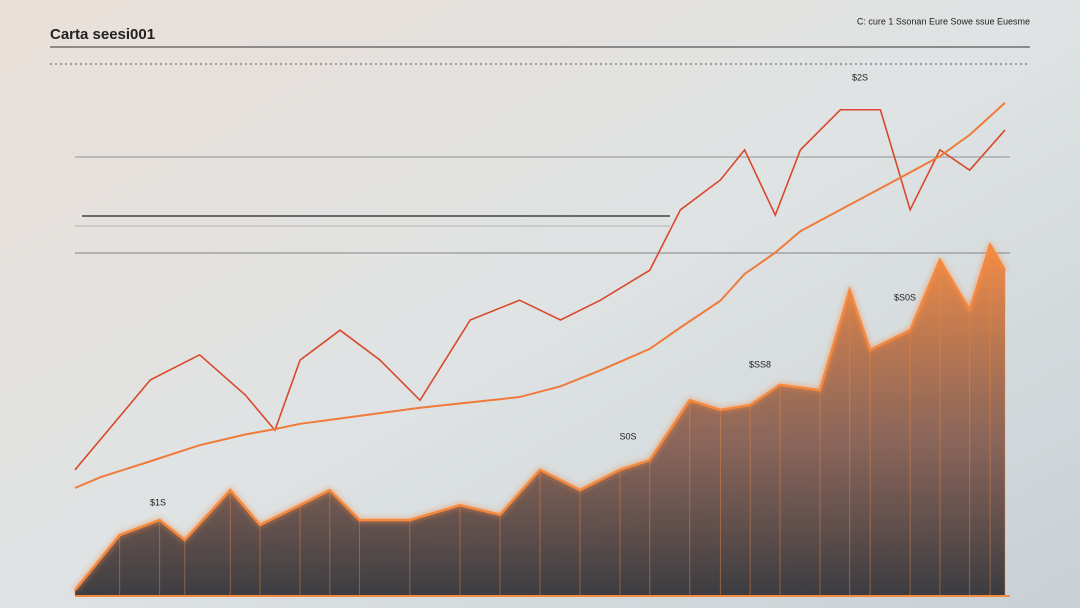 This screenshot has height=608, width=1080. I want to click on chart-title: Carta seesi001, so click(102, 34).